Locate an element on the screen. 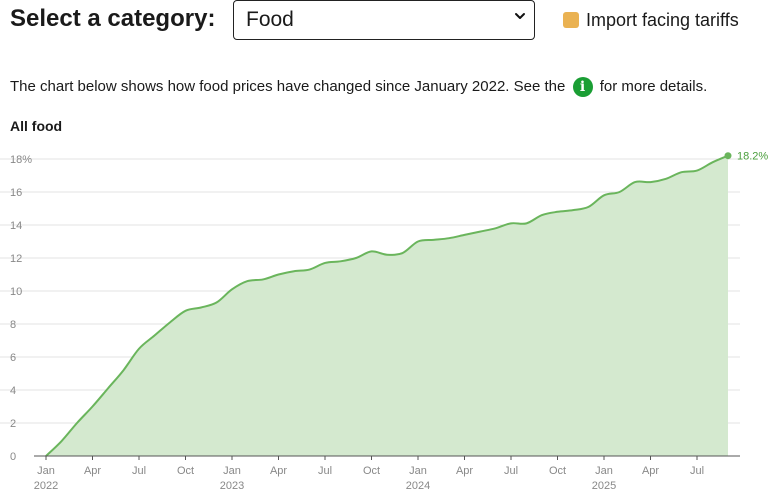 The height and width of the screenshot is (497, 777). y-tick-label: 14 is located at coordinates (16, 226).